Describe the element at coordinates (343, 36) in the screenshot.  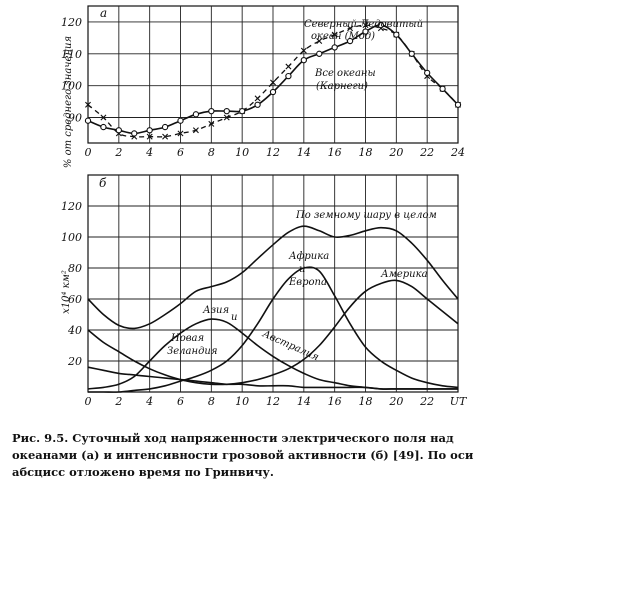
I see `series-arctic-label-line2: океан (Мод)` at that location.